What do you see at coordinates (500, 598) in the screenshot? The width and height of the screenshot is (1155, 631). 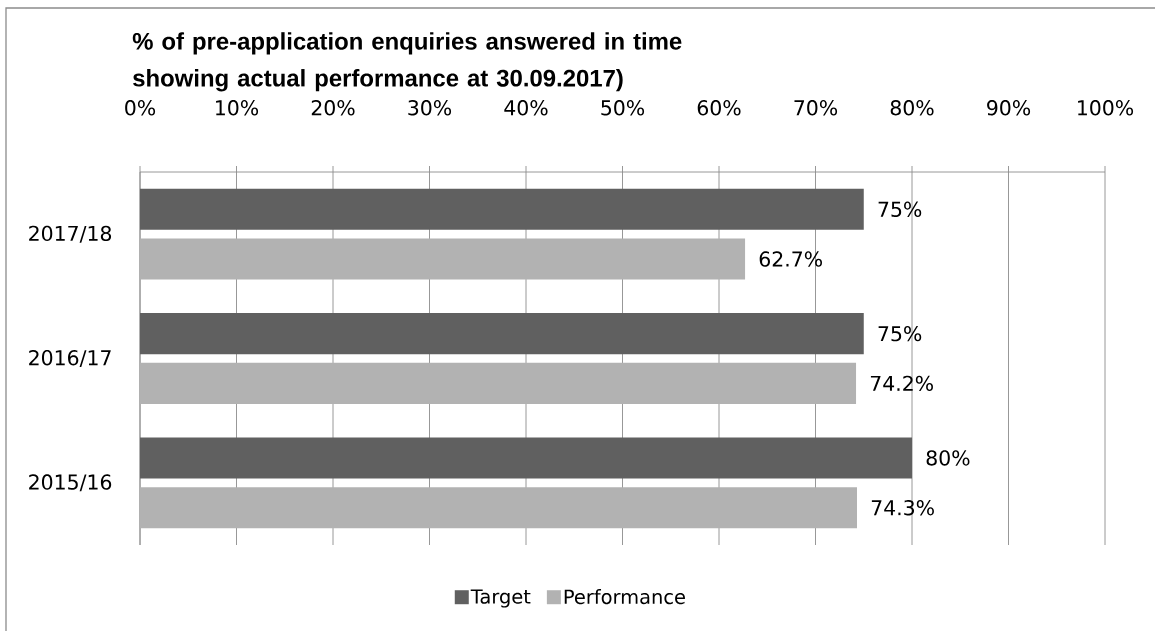 I see `legend-label: Target` at bounding box center [500, 598].